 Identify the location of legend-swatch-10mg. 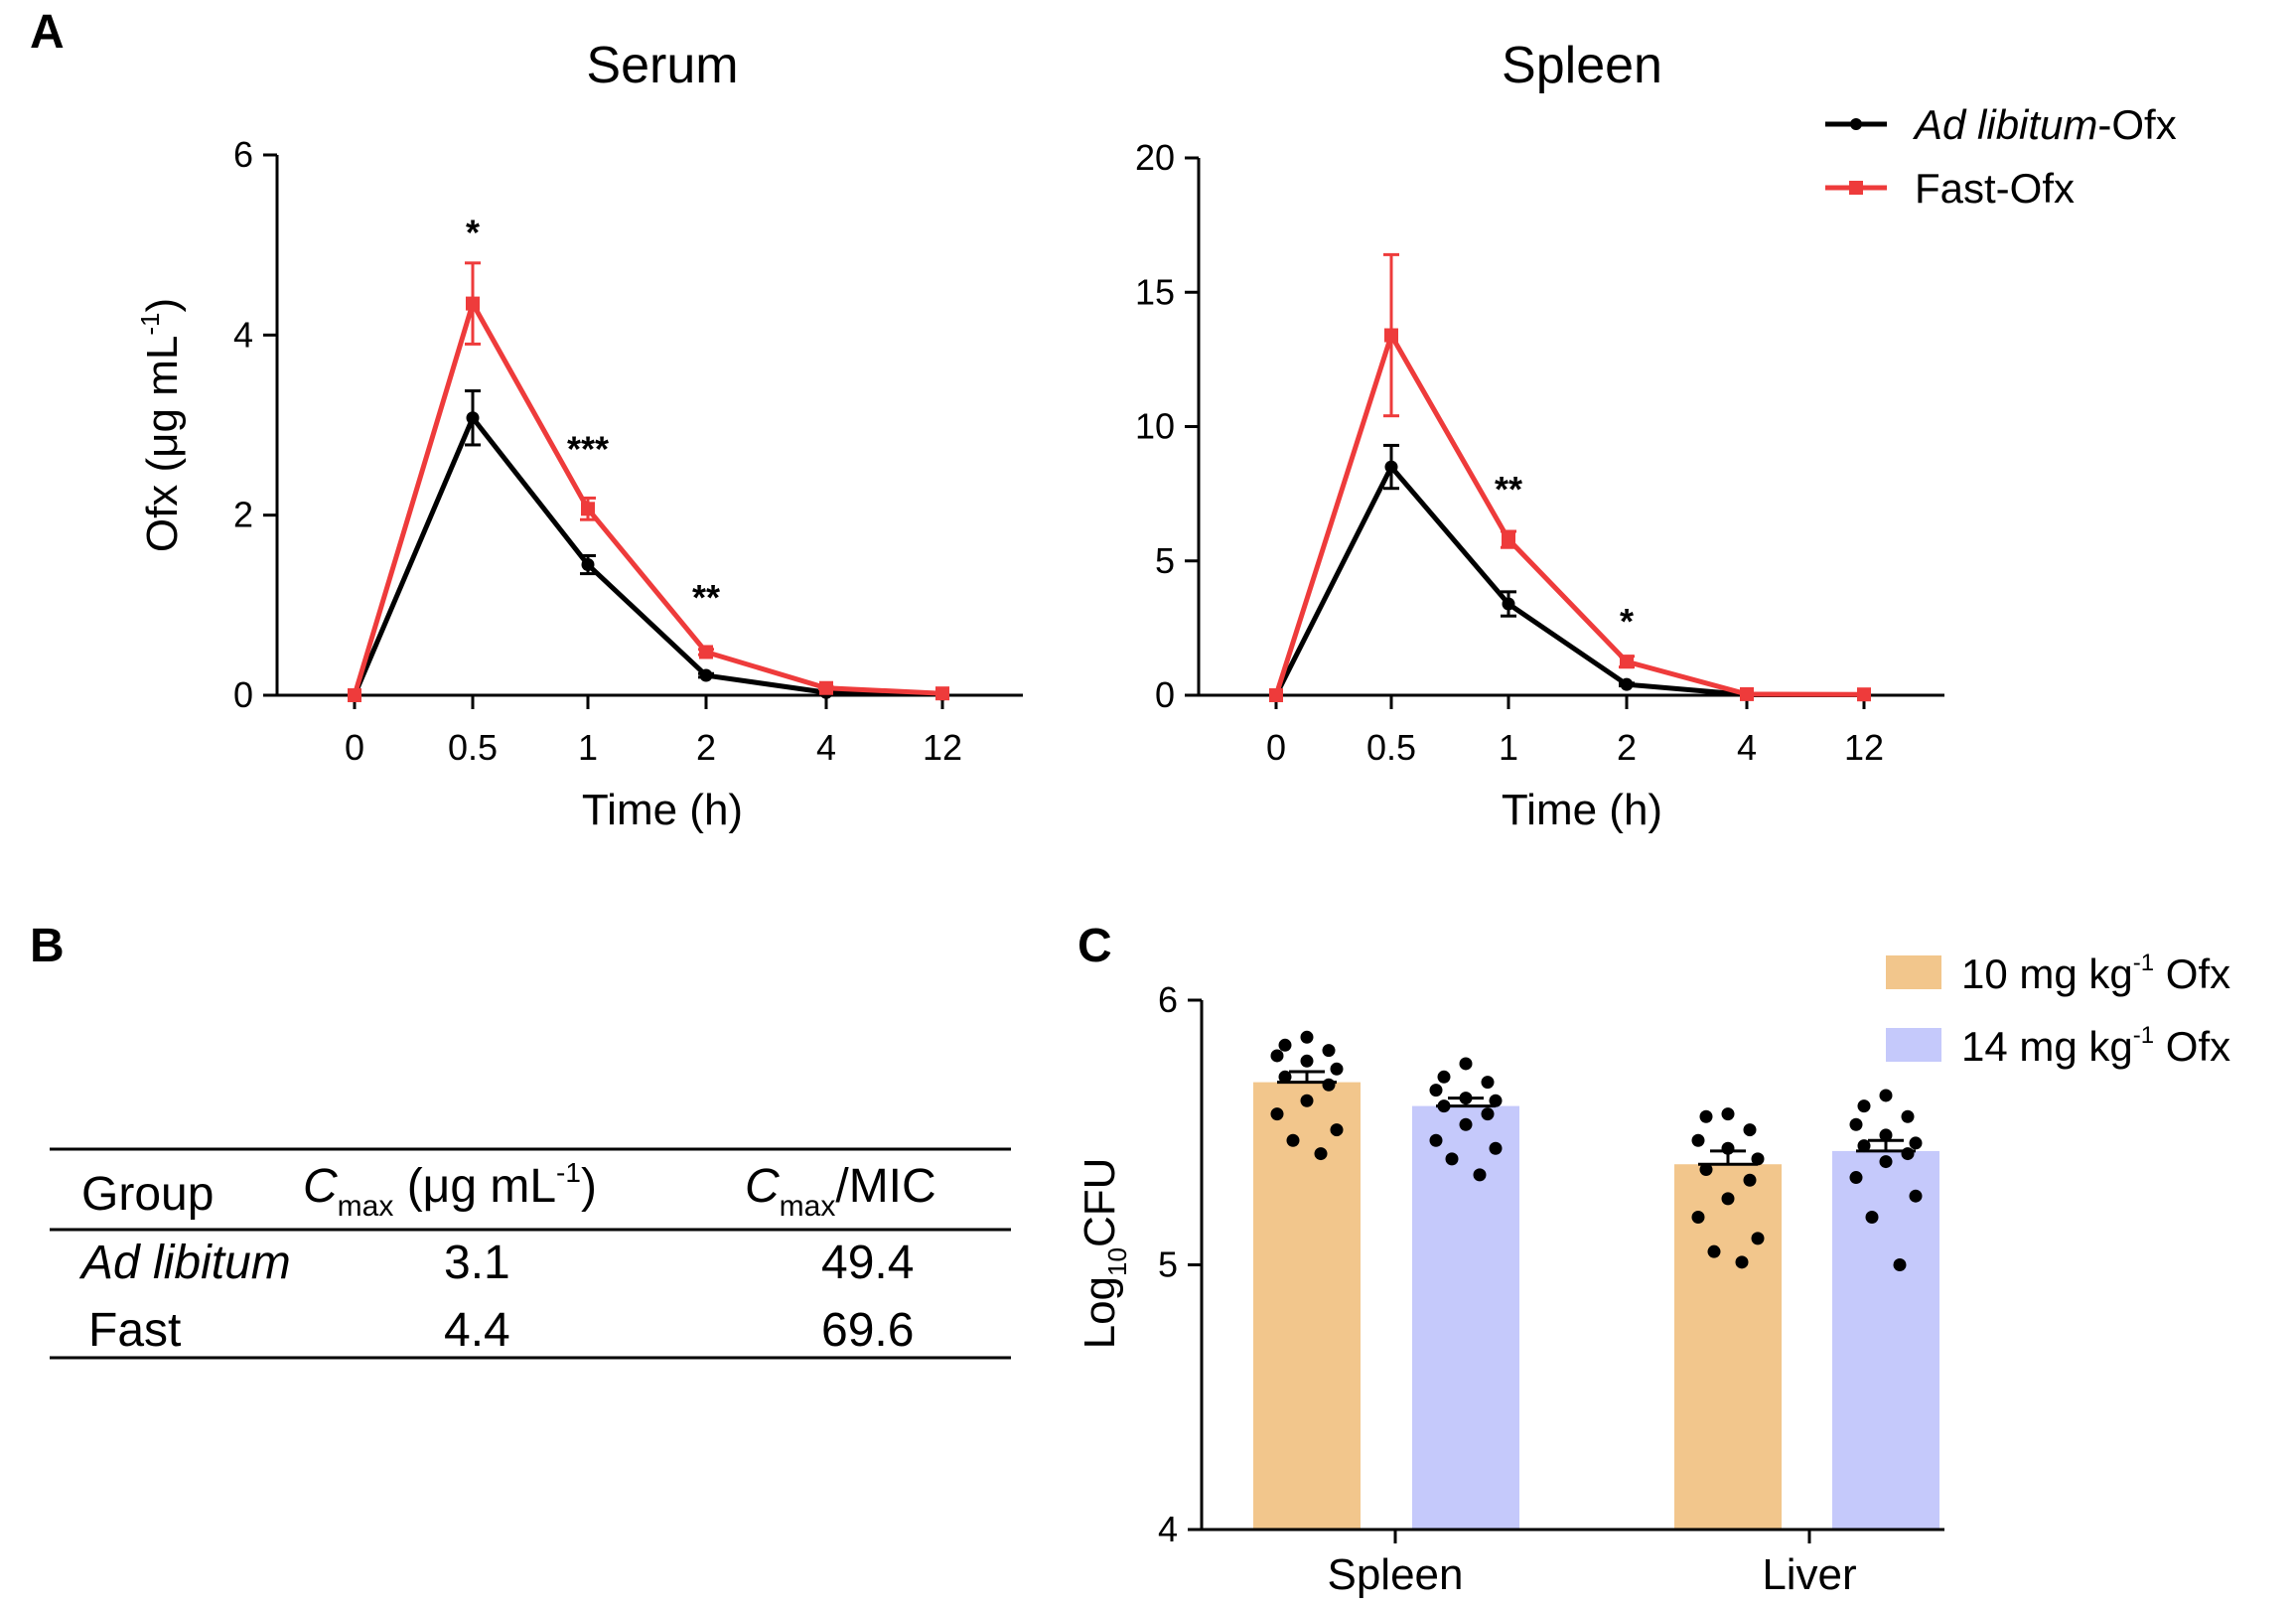
(1913, 972).